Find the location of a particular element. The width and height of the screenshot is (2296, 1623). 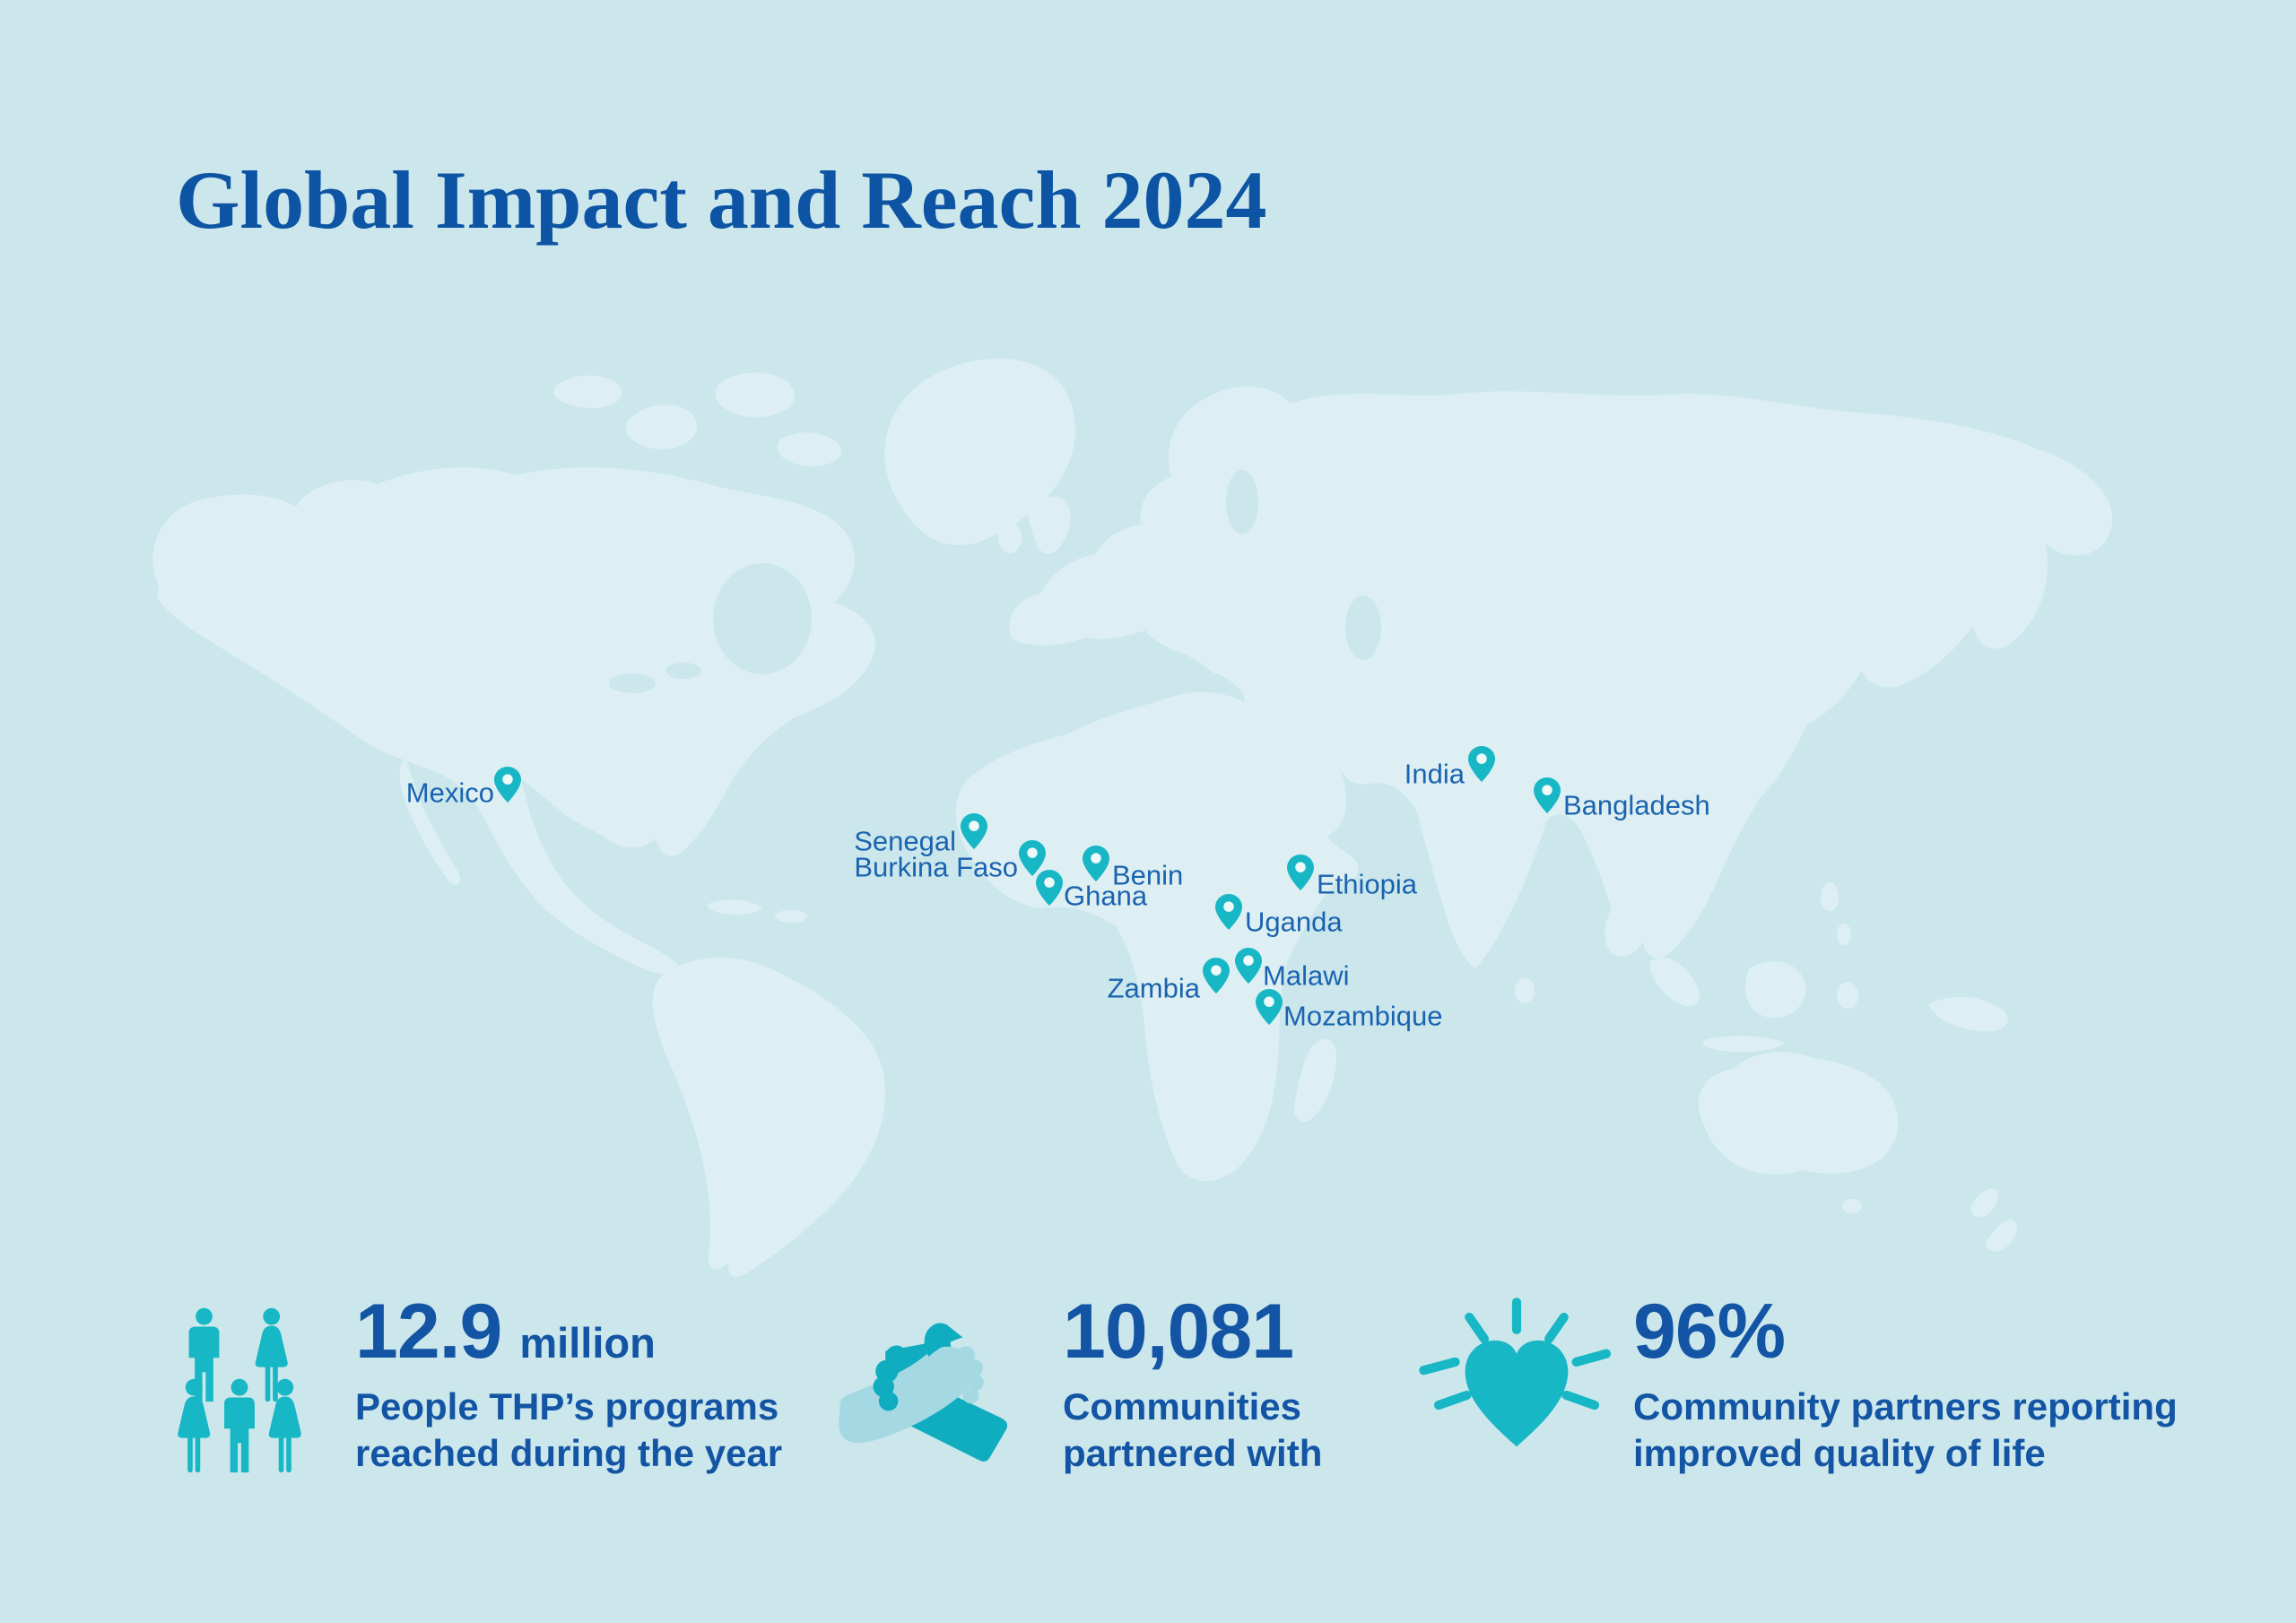

stat-value: 12.9 is located at coordinates (428, 1332).